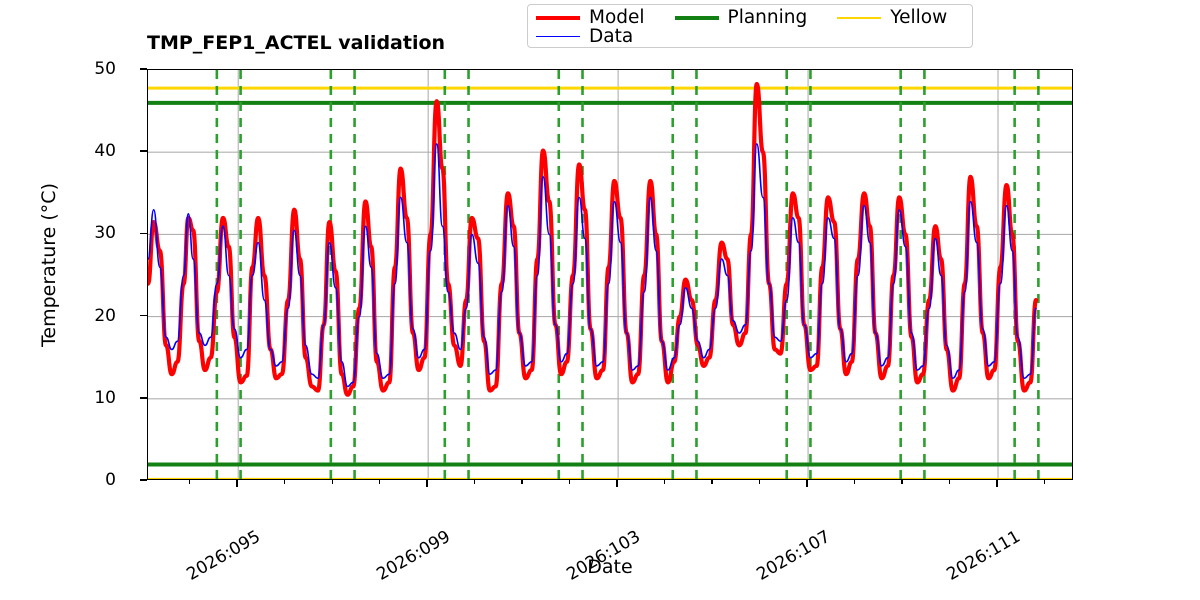 This screenshot has height=600, width=1200. Describe the element at coordinates (296, 43) in the screenshot. I see `chart-title: TMP_FEP1_ACTEL validation` at that location.